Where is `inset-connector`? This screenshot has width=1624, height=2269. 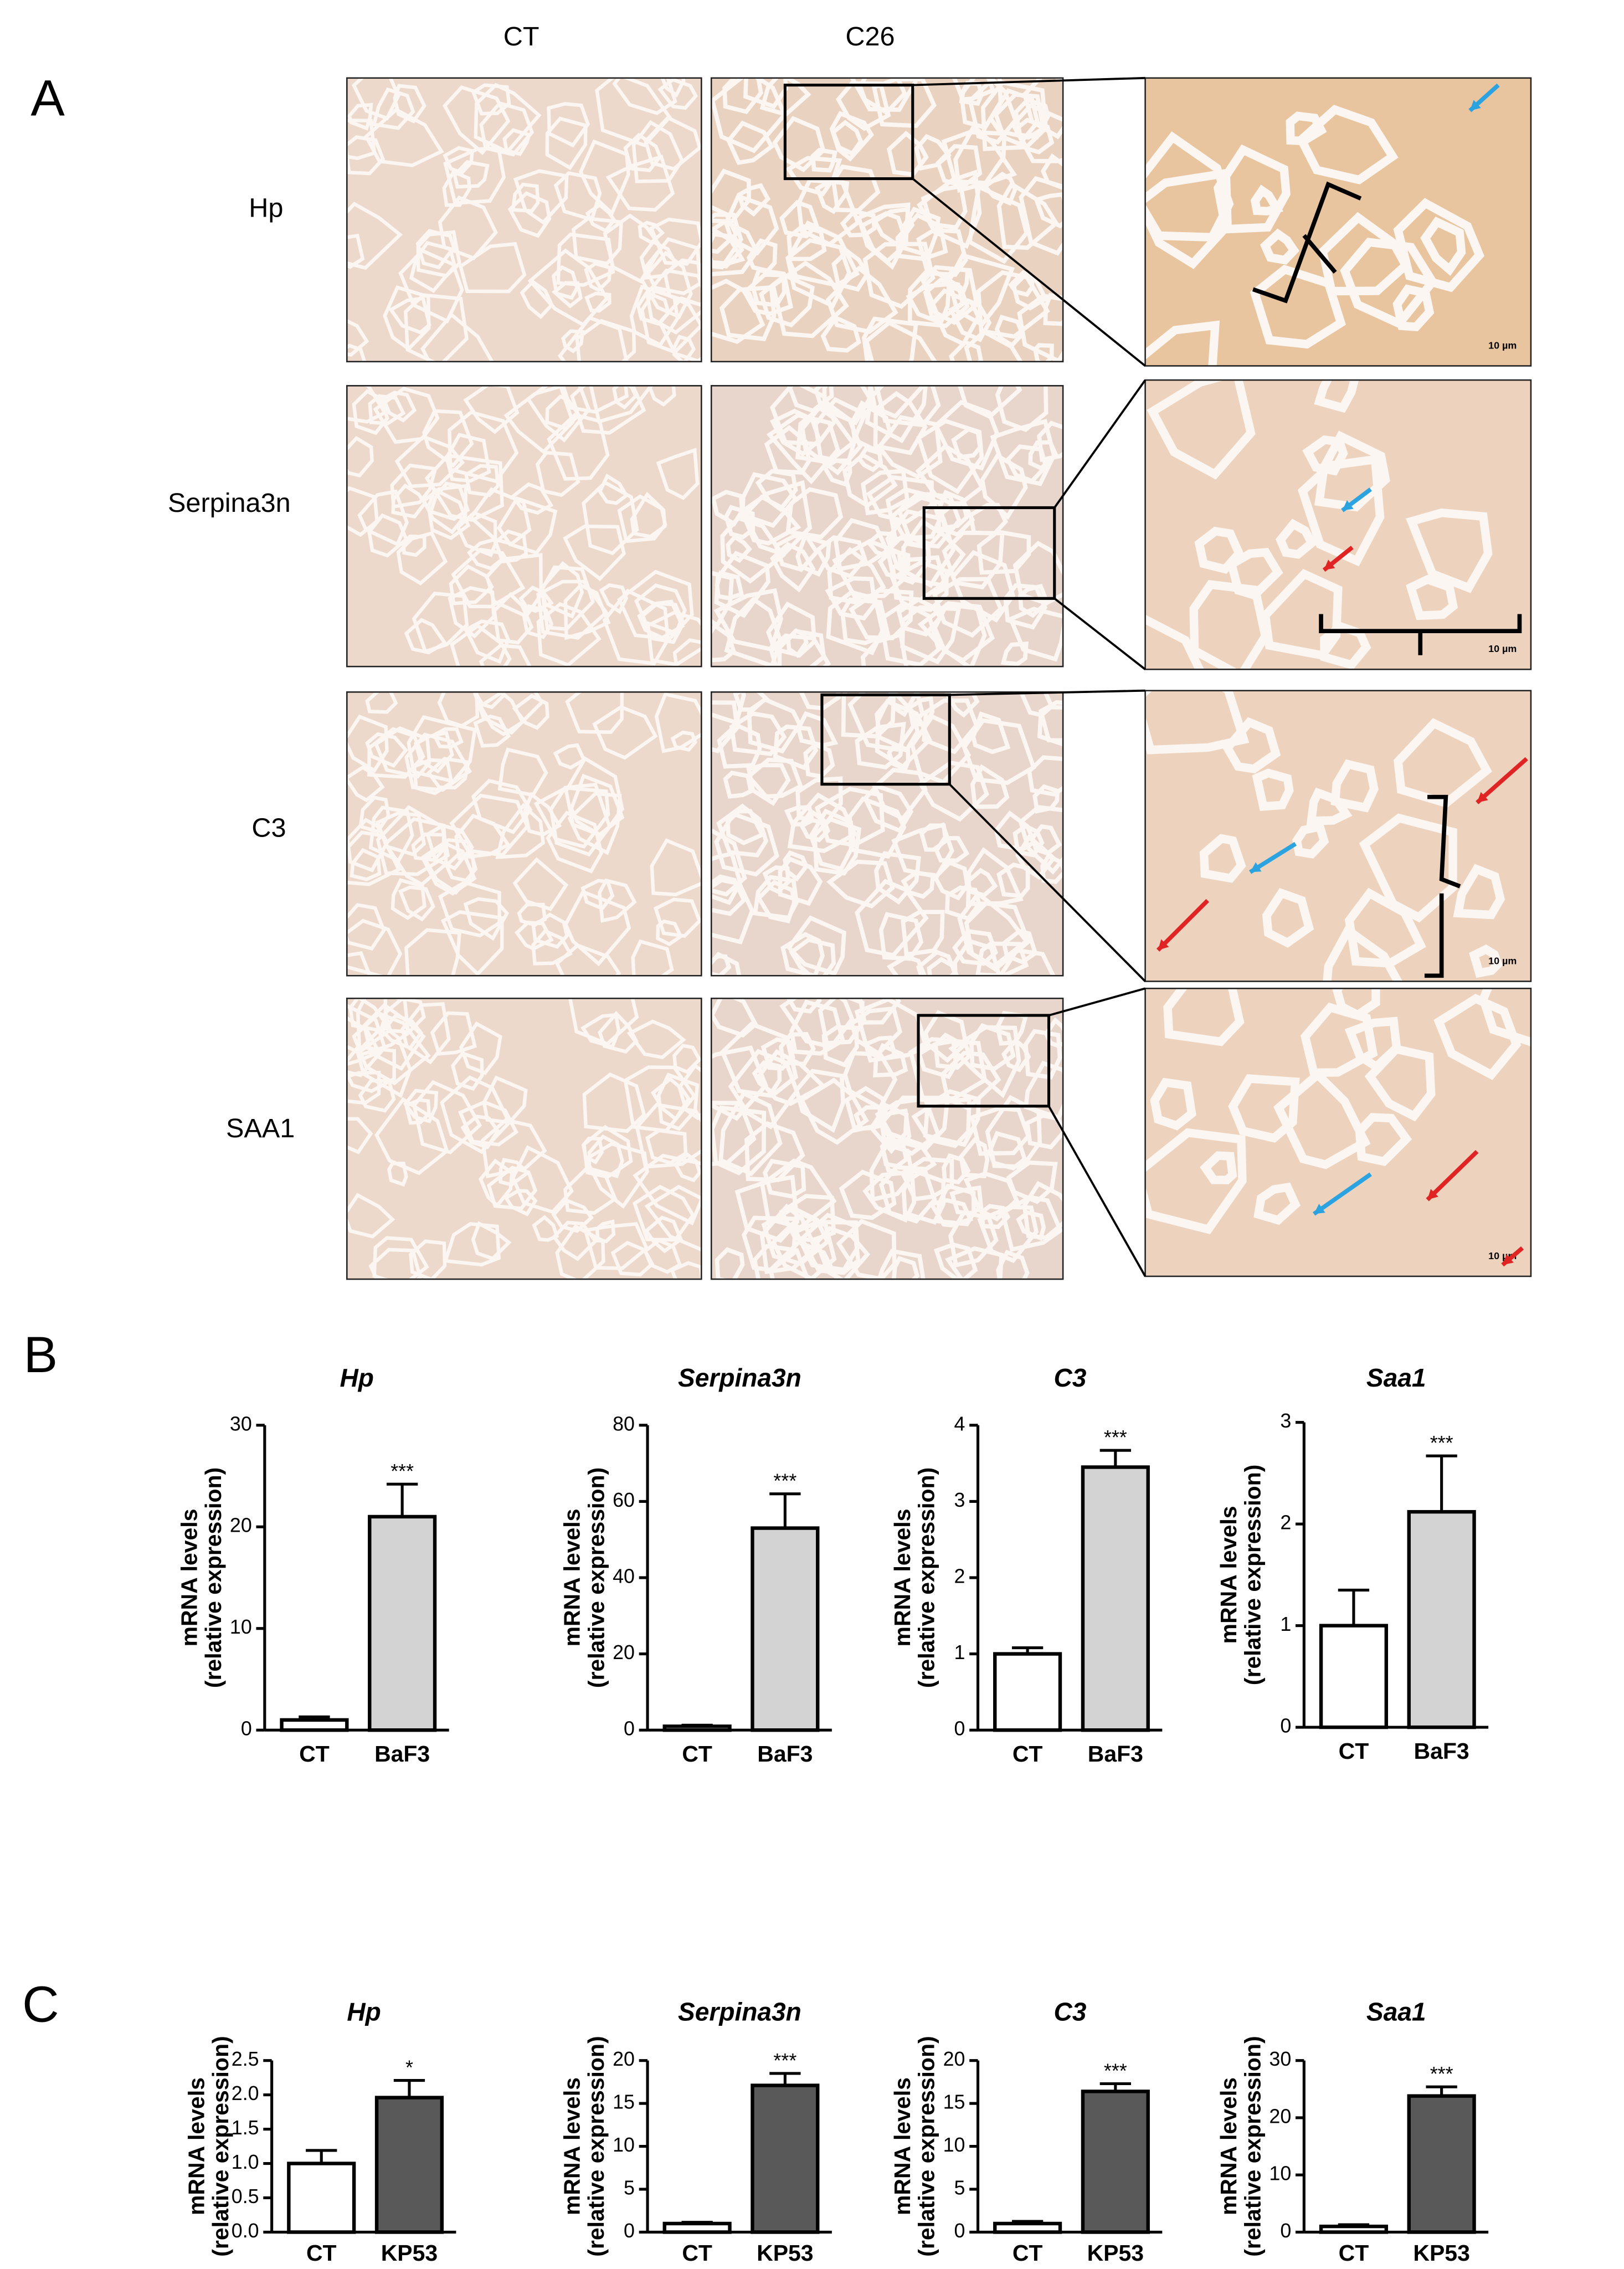 inset-connector is located at coordinates (1028, 81).